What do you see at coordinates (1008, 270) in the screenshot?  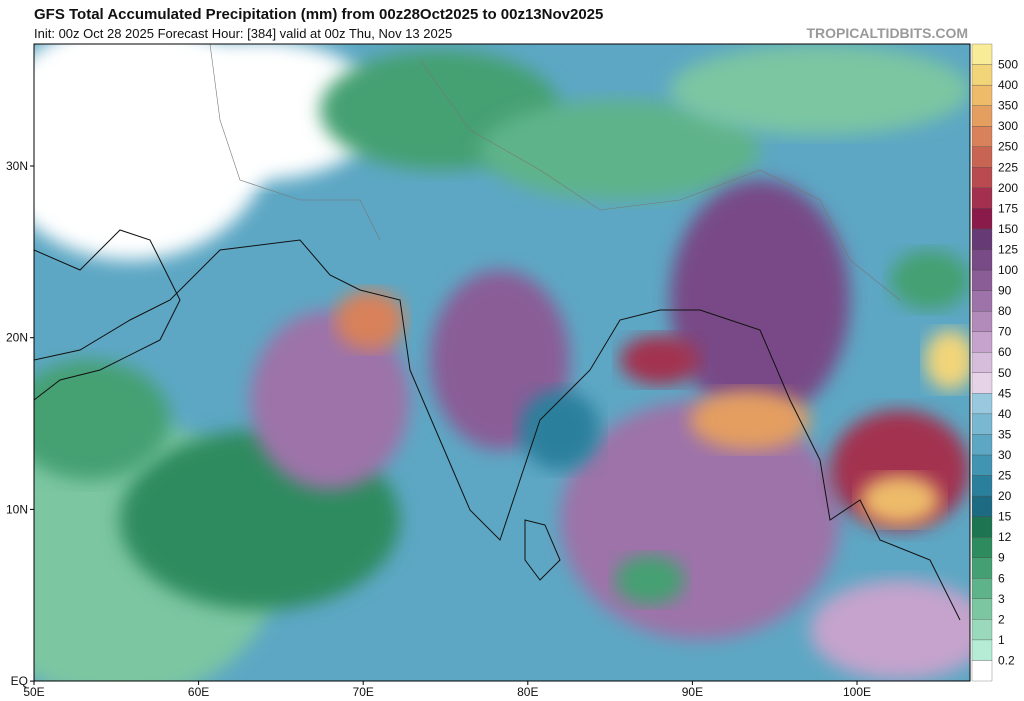 I see `colorbar-label: 100` at bounding box center [1008, 270].